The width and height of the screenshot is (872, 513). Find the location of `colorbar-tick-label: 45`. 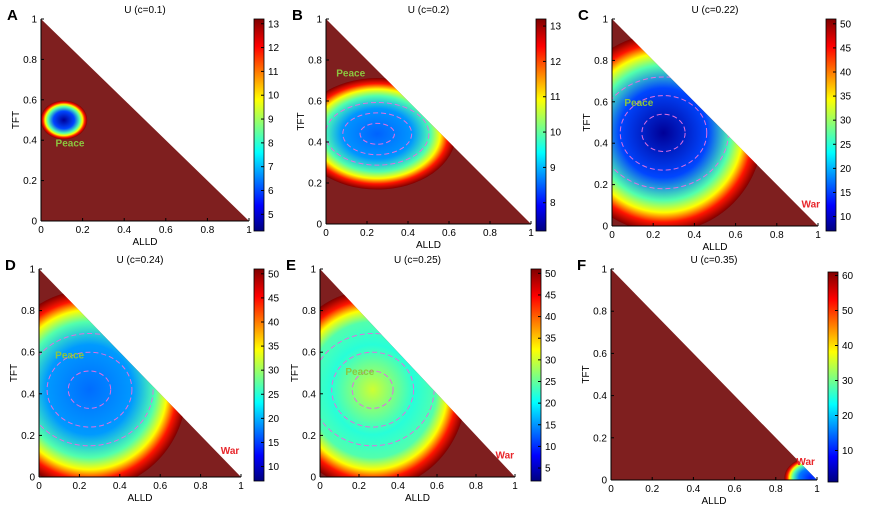

colorbar-tick-label: 45 is located at coordinates (846, 48).